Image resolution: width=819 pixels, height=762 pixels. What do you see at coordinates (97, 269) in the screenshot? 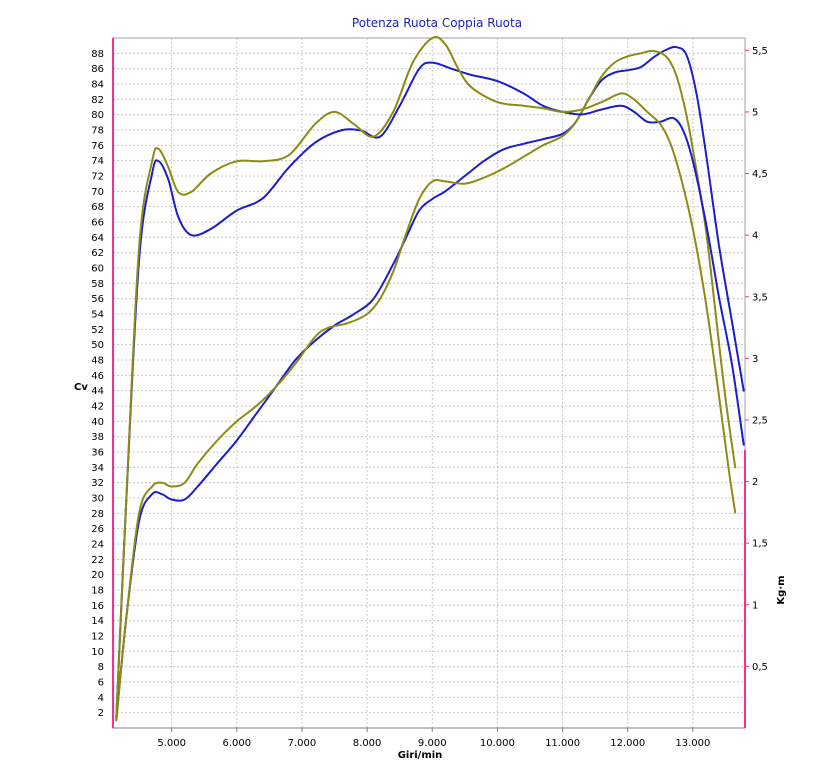
I see `y-left-tick-label: 60` at bounding box center [97, 269].